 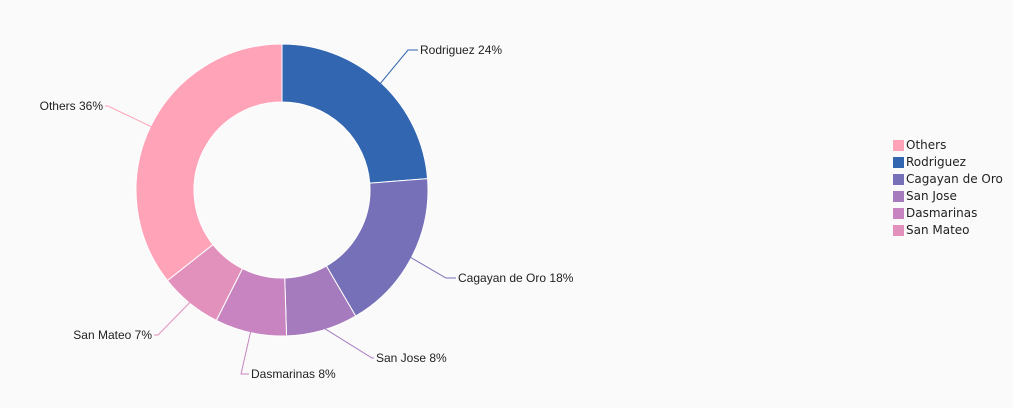 What do you see at coordinates (130, 117) in the screenshot?
I see `leader-line-others` at bounding box center [130, 117].